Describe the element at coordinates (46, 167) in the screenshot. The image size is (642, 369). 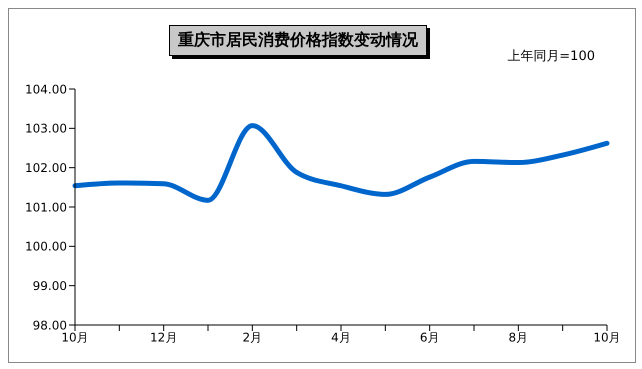
I see `y-tick-label: 102.00` at that location.